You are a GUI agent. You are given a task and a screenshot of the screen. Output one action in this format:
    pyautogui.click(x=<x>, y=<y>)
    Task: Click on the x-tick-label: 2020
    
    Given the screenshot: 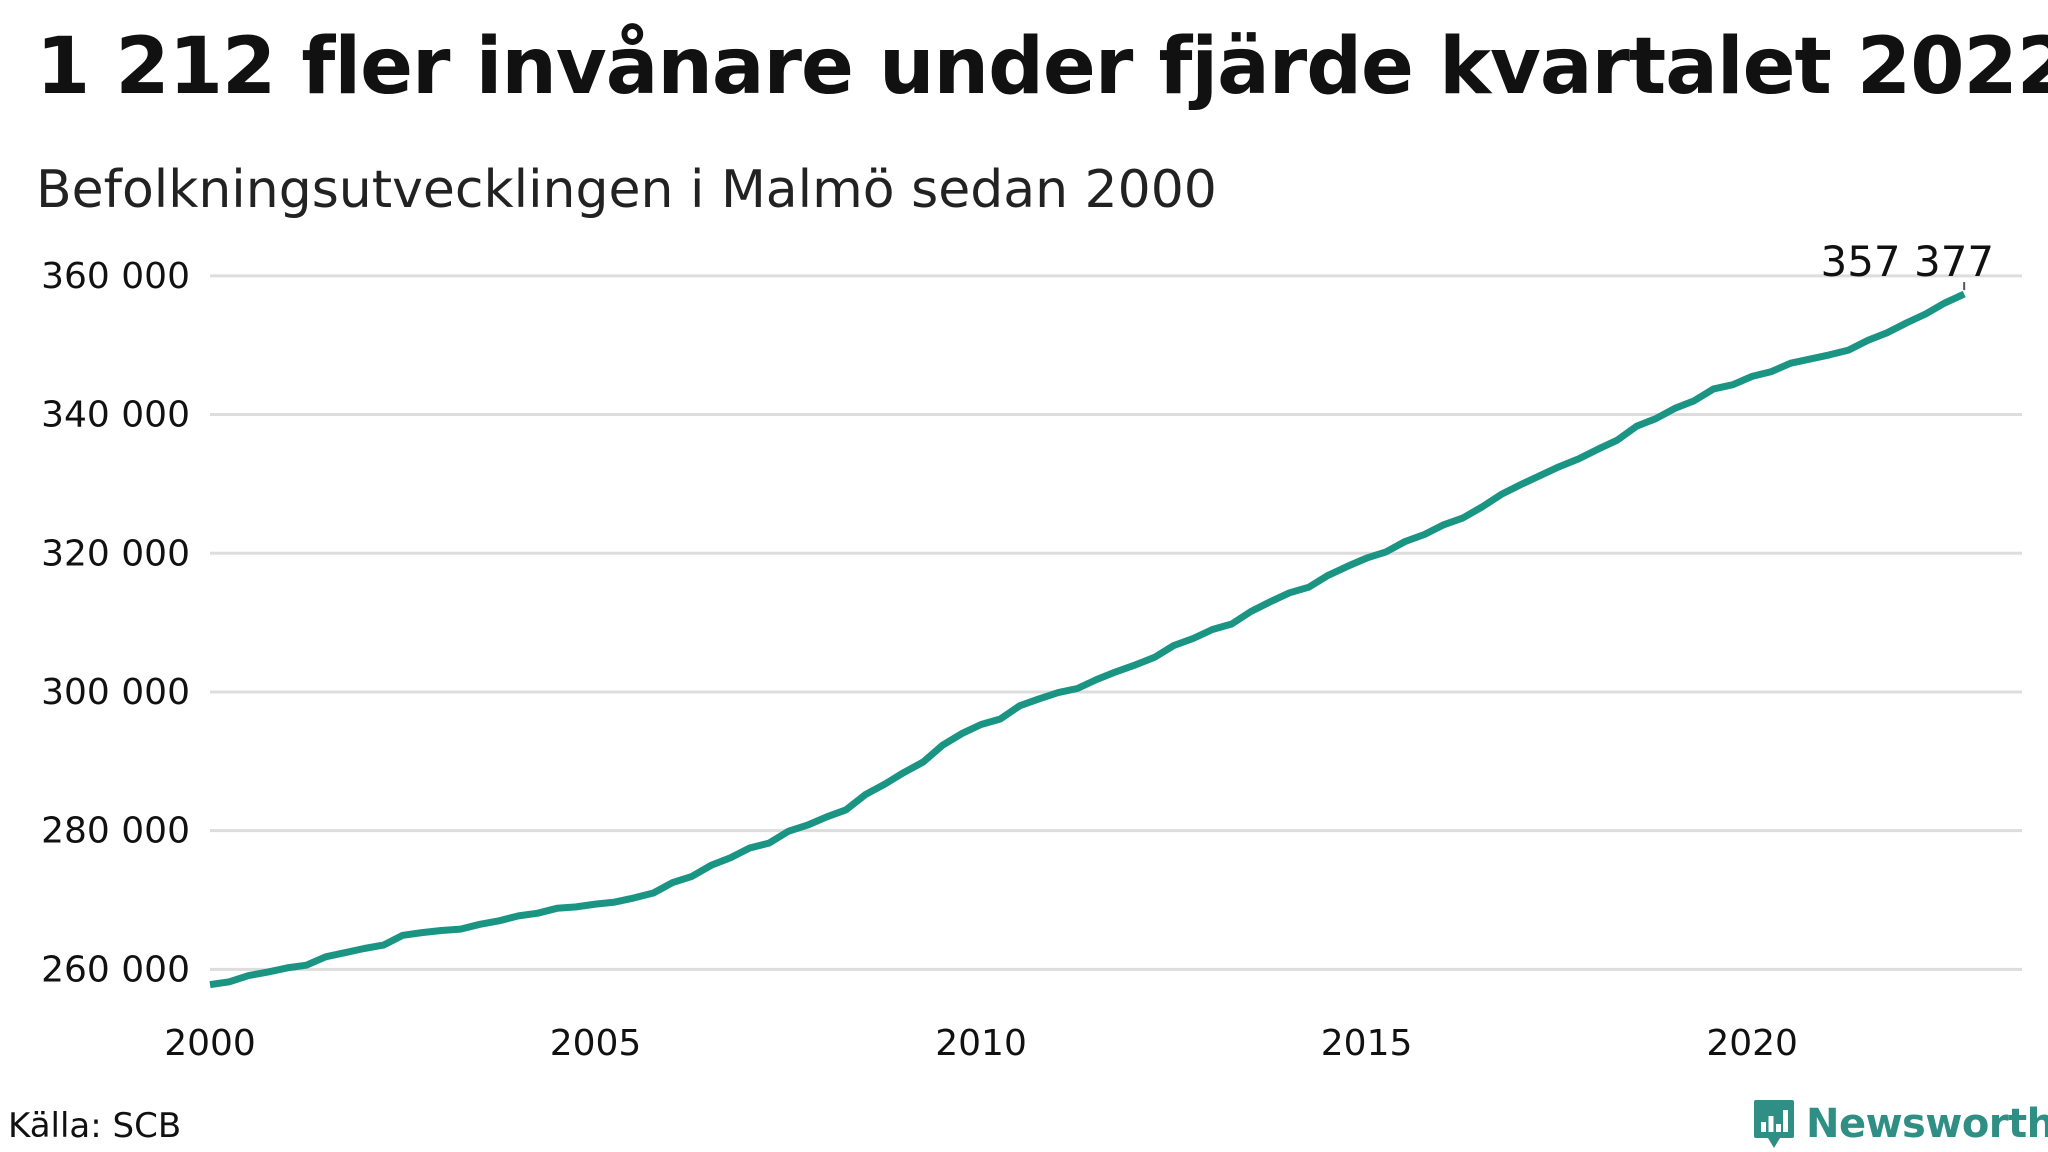 What is the action you would take?
    pyautogui.click(x=1752, y=1043)
    